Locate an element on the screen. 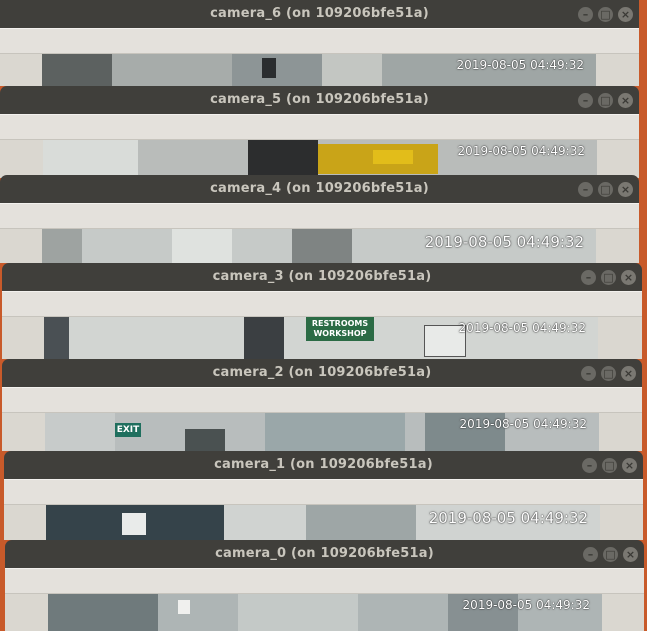 The image size is (647, 631). titlebar: camera_1 (on 109206bfe51a) – □ × is located at coordinates (323, 465).